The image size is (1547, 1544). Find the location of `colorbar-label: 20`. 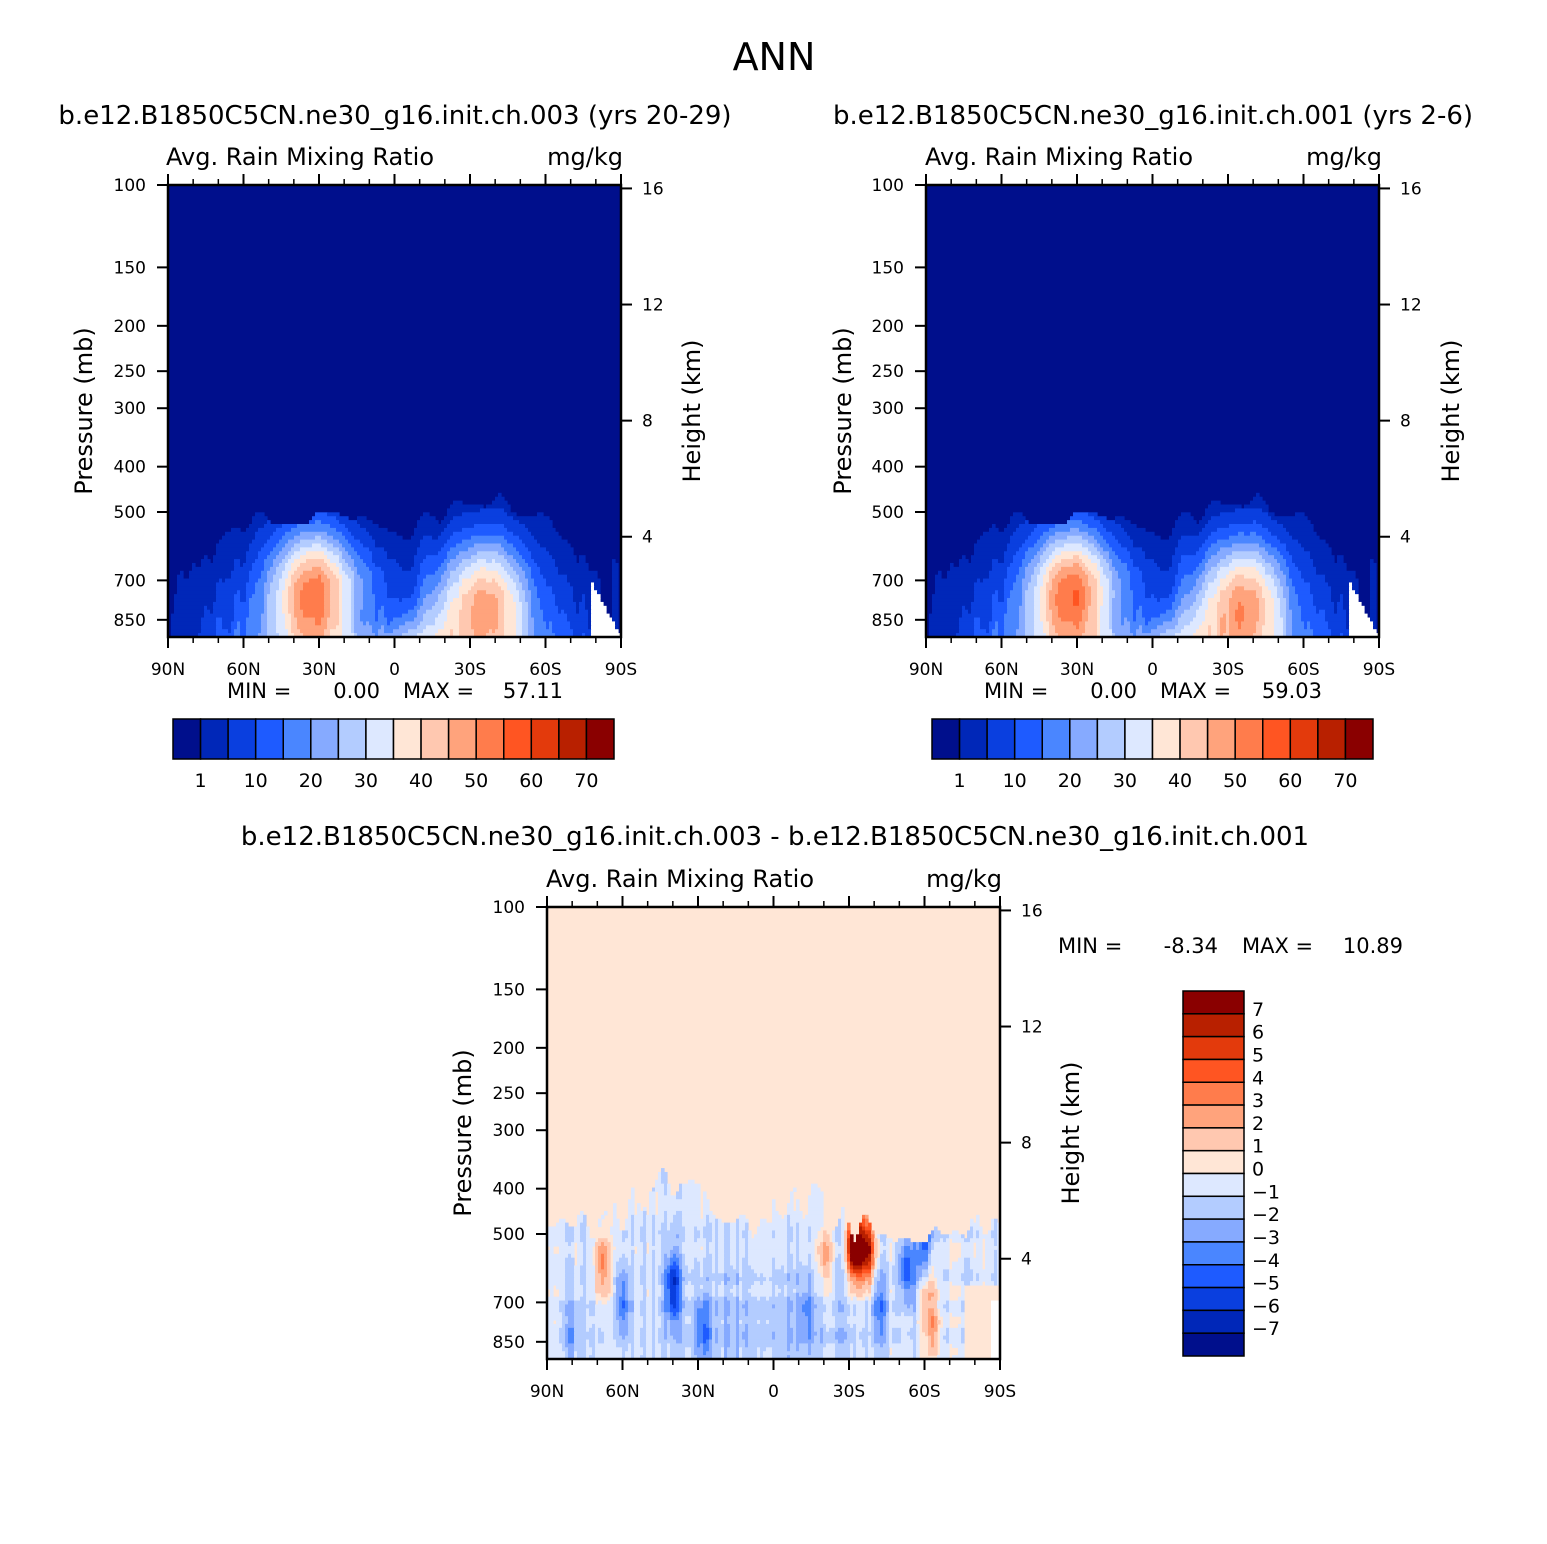

colorbar-label: 20 is located at coordinates (311, 781).